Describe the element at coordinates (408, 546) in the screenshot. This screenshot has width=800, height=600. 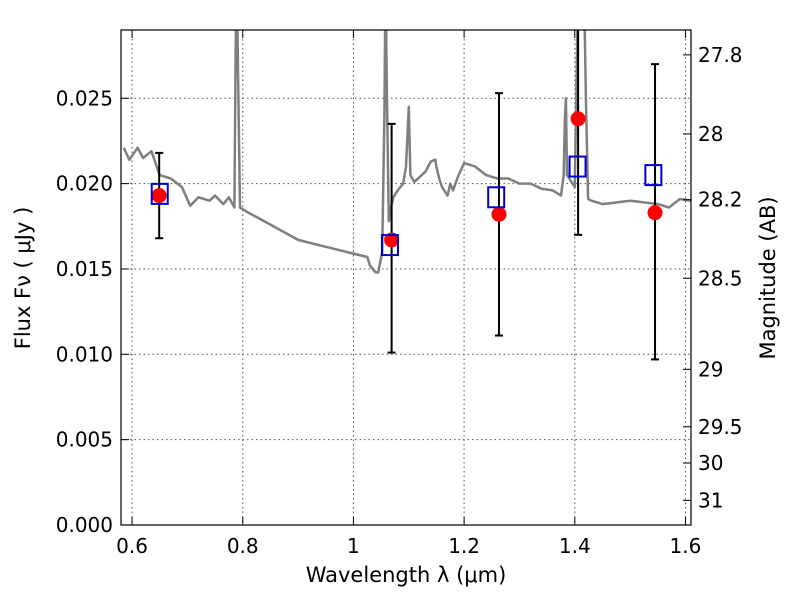
I see `x-tick-labels: 0.6 0.8 1 1.2 1.4 1.6` at that location.